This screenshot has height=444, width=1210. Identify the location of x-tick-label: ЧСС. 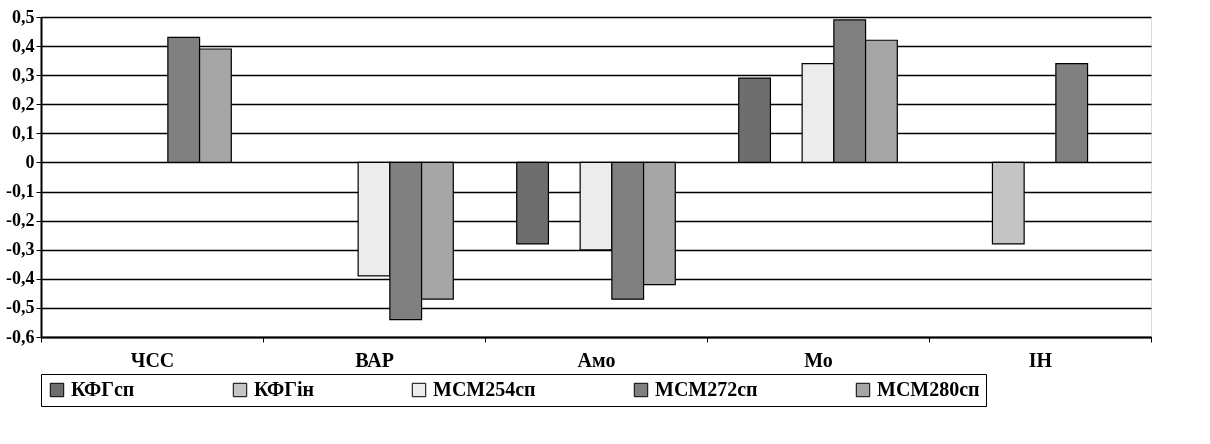
(152, 359).